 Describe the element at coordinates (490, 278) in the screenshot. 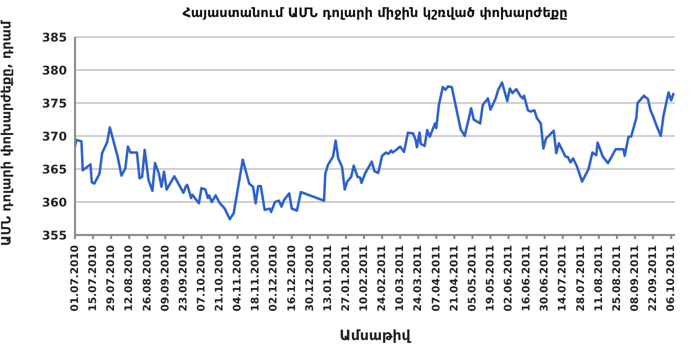

I see `x-tick-label: 19.05.2011` at that location.